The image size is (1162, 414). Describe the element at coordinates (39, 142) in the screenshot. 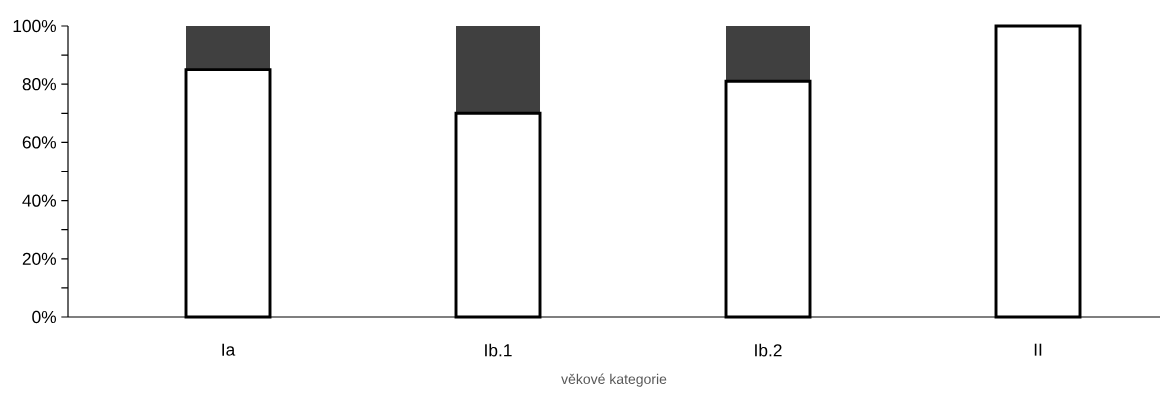

I see `y-tick-label: 60%` at that location.